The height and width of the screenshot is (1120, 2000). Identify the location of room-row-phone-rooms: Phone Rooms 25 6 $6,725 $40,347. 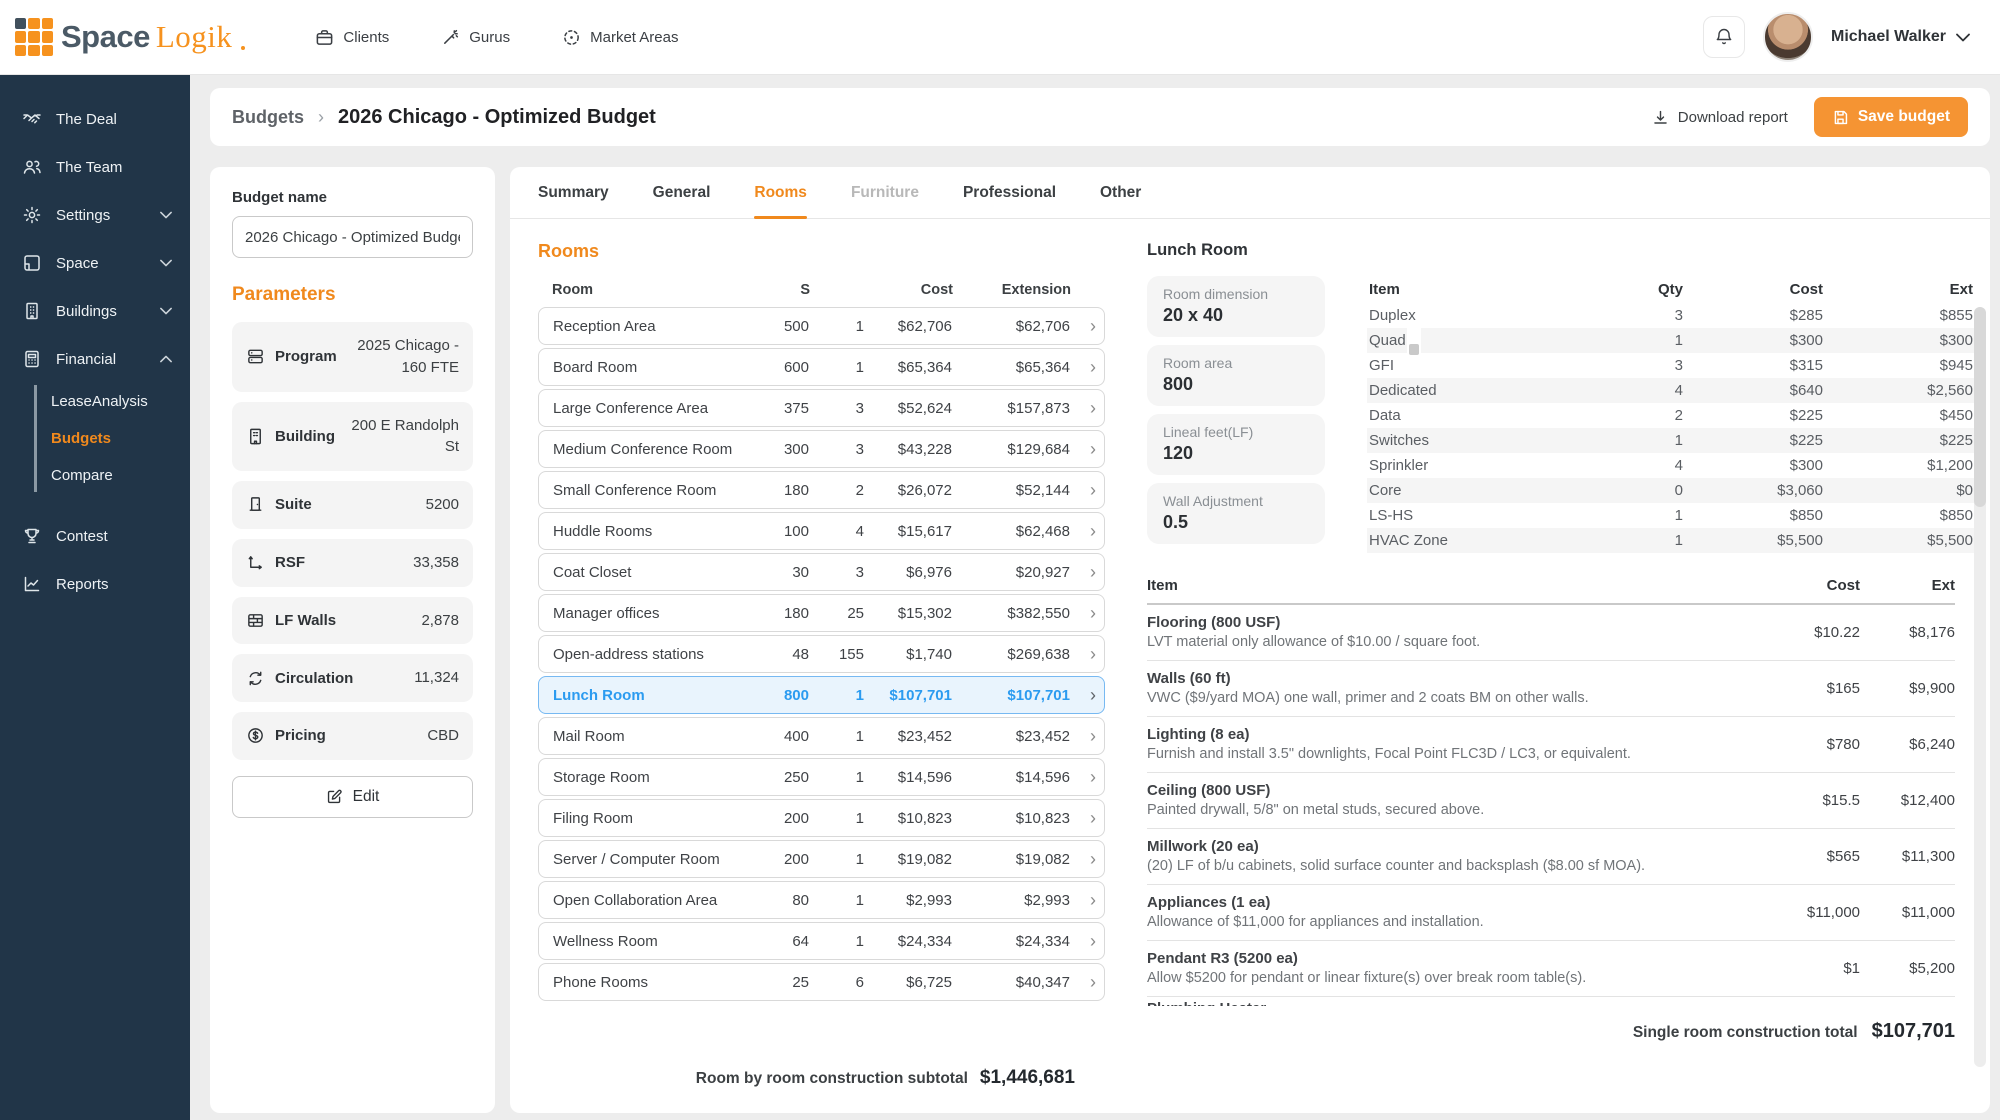
(821, 982).